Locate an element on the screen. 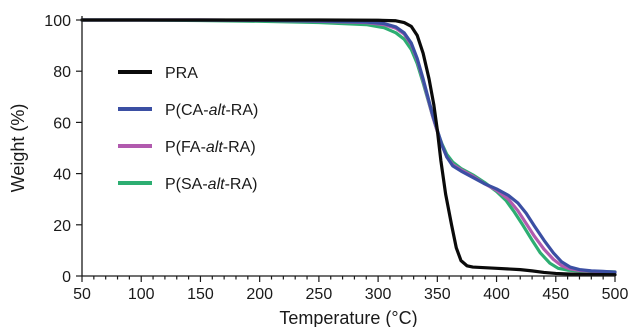 The height and width of the screenshot is (327, 630). y-tick-label: 60 is located at coordinates (62, 123).